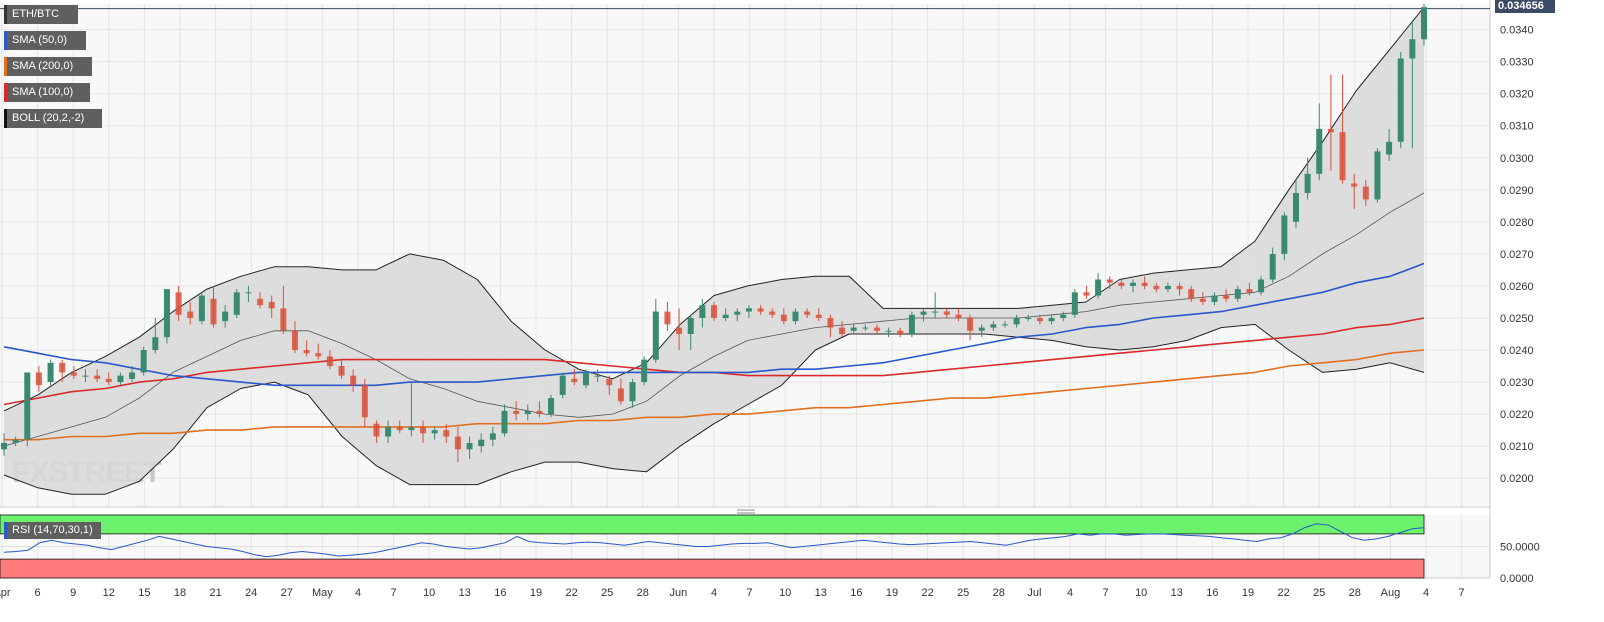 Image resolution: width=1604 pixels, height=622 pixels. What do you see at coordinates (45, 40) in the screenshot?
I see `legend-item: SMA (50,0)` at bounding box center [45, 40].